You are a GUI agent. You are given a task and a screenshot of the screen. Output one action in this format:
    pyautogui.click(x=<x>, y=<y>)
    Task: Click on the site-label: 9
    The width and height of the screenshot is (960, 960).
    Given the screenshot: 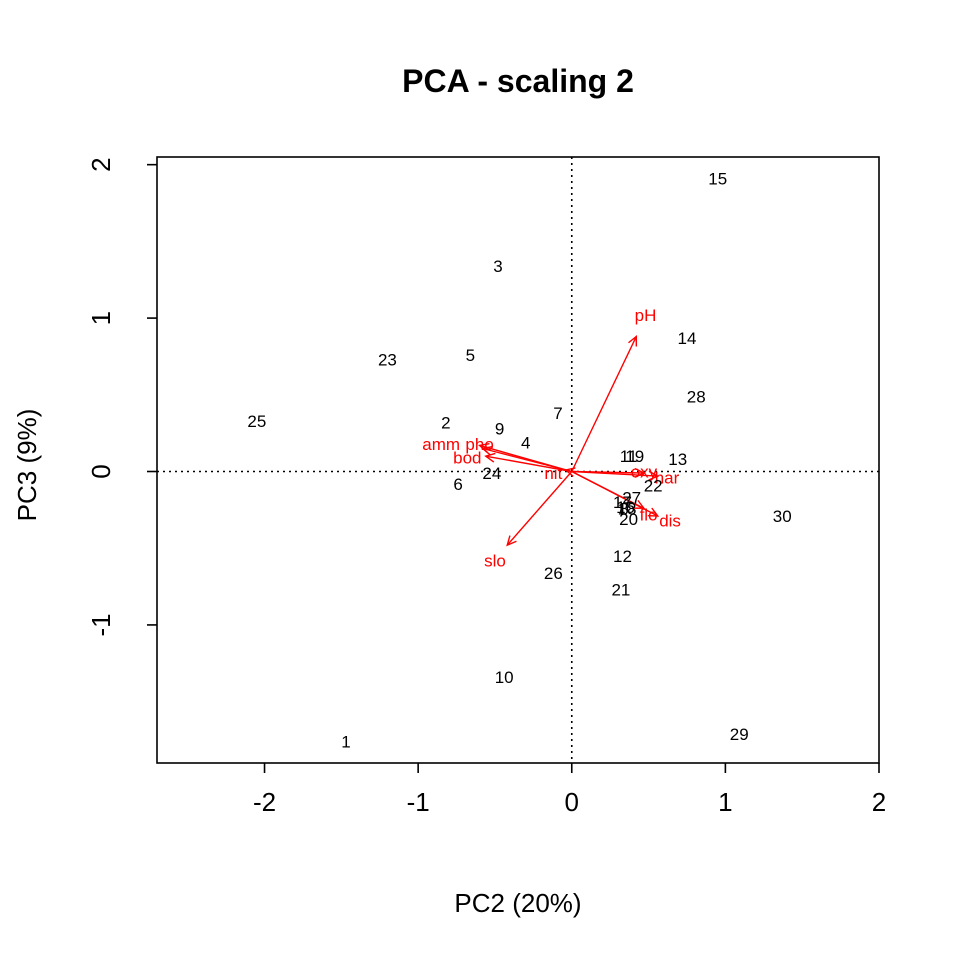 What is the action you would take?
    pyautogui.click(x=499, y=429)
    